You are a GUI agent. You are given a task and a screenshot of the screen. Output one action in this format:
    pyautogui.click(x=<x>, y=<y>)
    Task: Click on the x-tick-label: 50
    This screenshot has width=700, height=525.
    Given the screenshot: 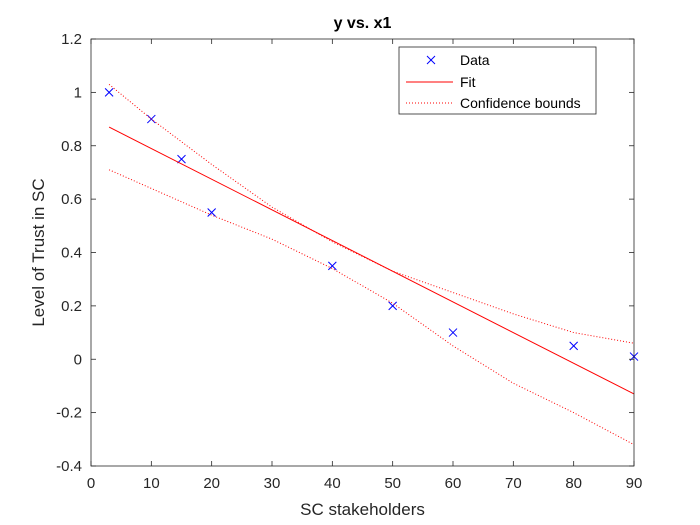 What is the action you would take?
    pyautogui.click(x=392, y=483)
    